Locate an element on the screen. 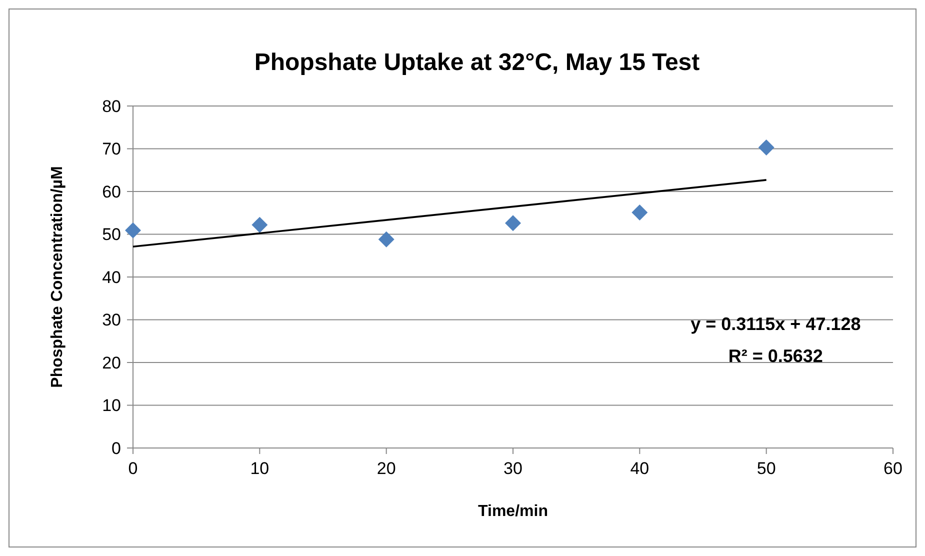 This screenshot has height=556, width=925. x-tick-label: 60 is located at coordinates (893, 468).